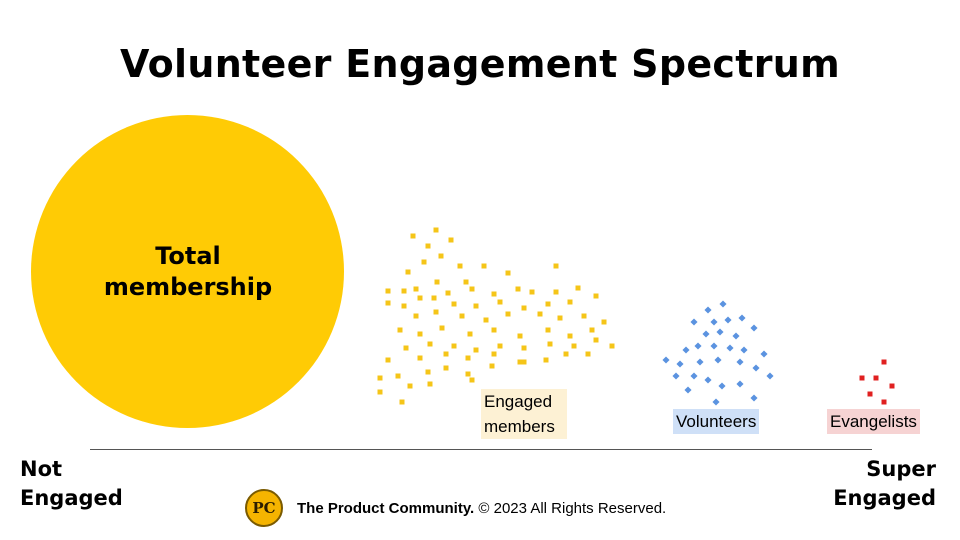 This screenshot has height=540, width=960. I want to click on engaged-label-line1: Engaged, so click(518, 401).